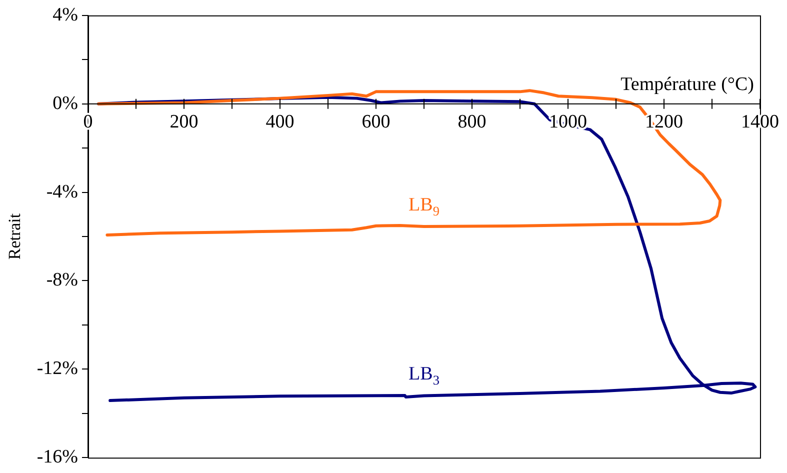 The width and height of the screenshot is (787, 473). Describe the element at coordinates (687, 84) in the screenshot. I see `x-axis-title: Température (°C)` at that location.